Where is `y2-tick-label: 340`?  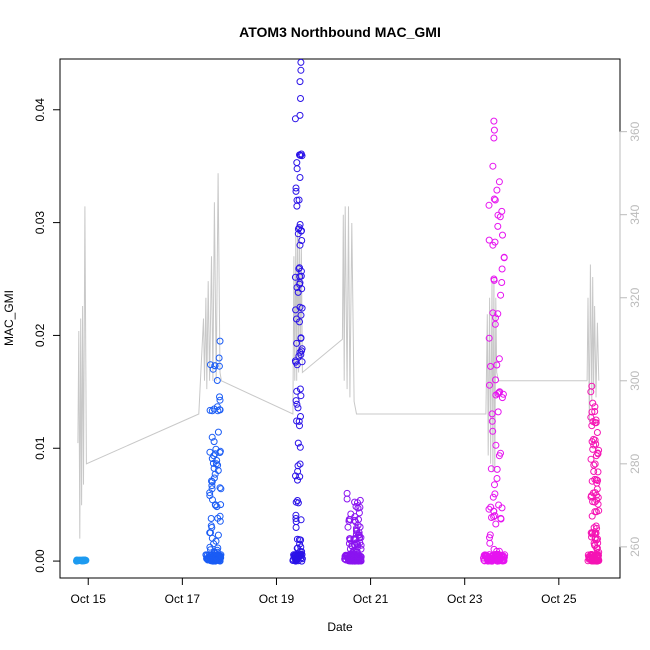
y2-tick-label: 340 is located at coordinates (635, 214).